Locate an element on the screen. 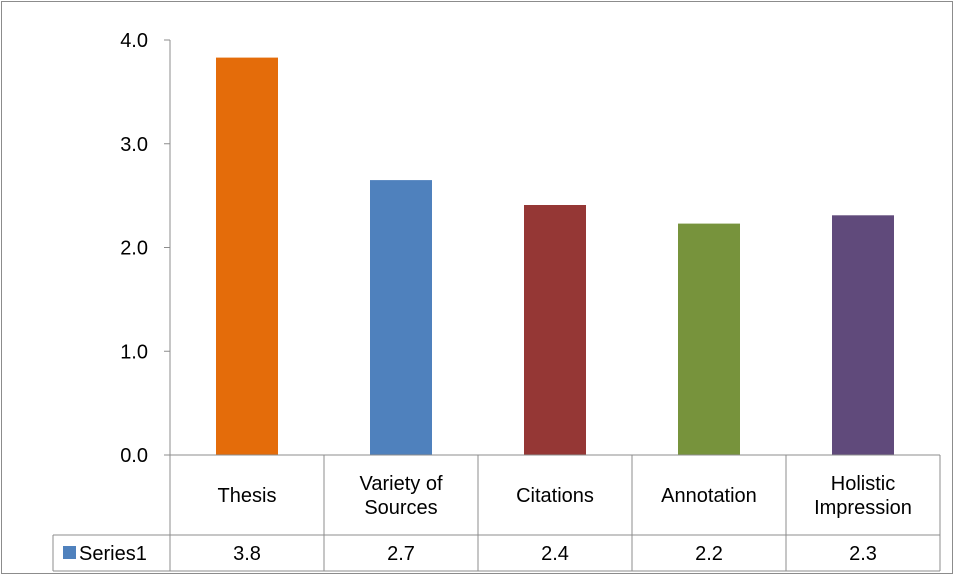  category-label-line: Citations is located at coordinates (555, 496).